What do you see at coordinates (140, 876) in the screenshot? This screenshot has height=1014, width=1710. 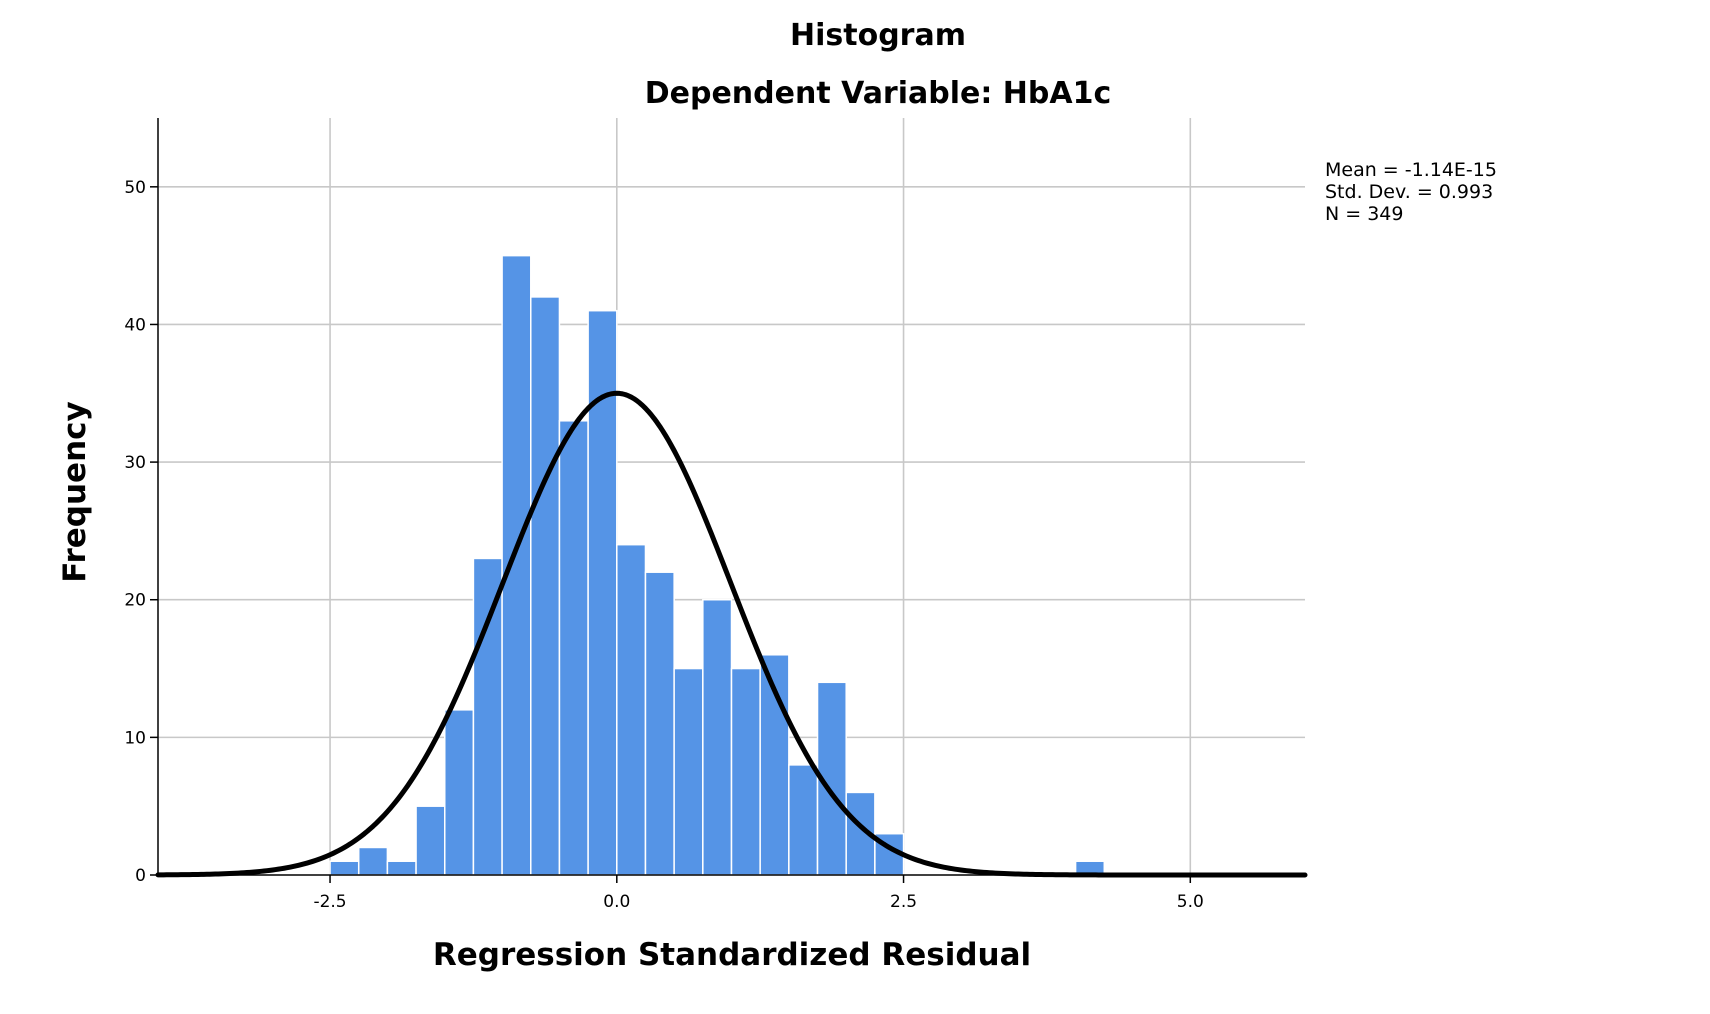 I see `y-tick-label-0: 0` at bounding box center [140, 876].